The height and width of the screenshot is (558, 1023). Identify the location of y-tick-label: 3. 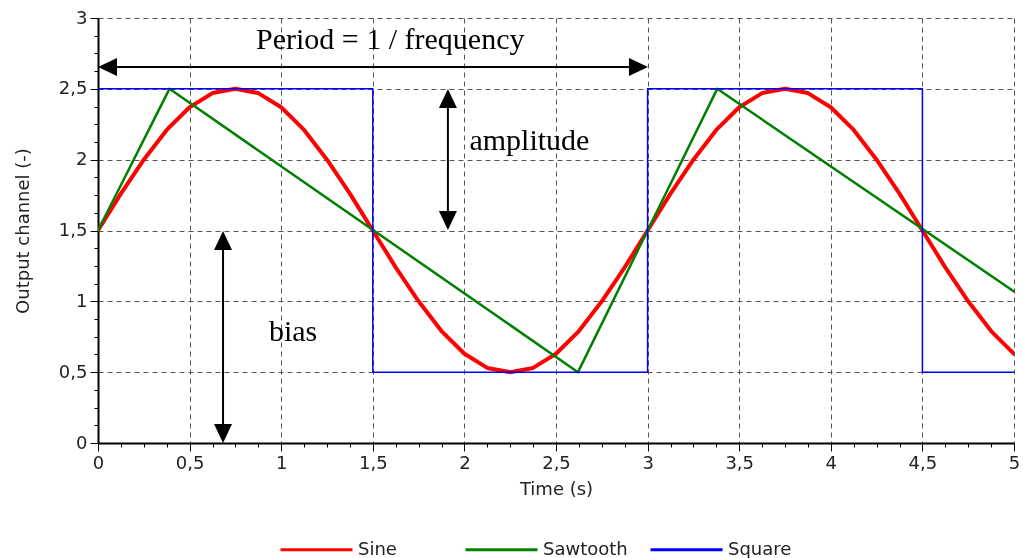
(82, 17).